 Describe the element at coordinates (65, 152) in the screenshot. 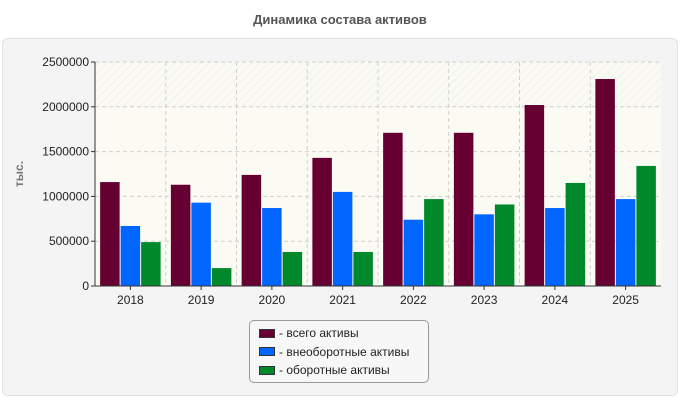

I see `y-tick-label: 1500000` at that location.